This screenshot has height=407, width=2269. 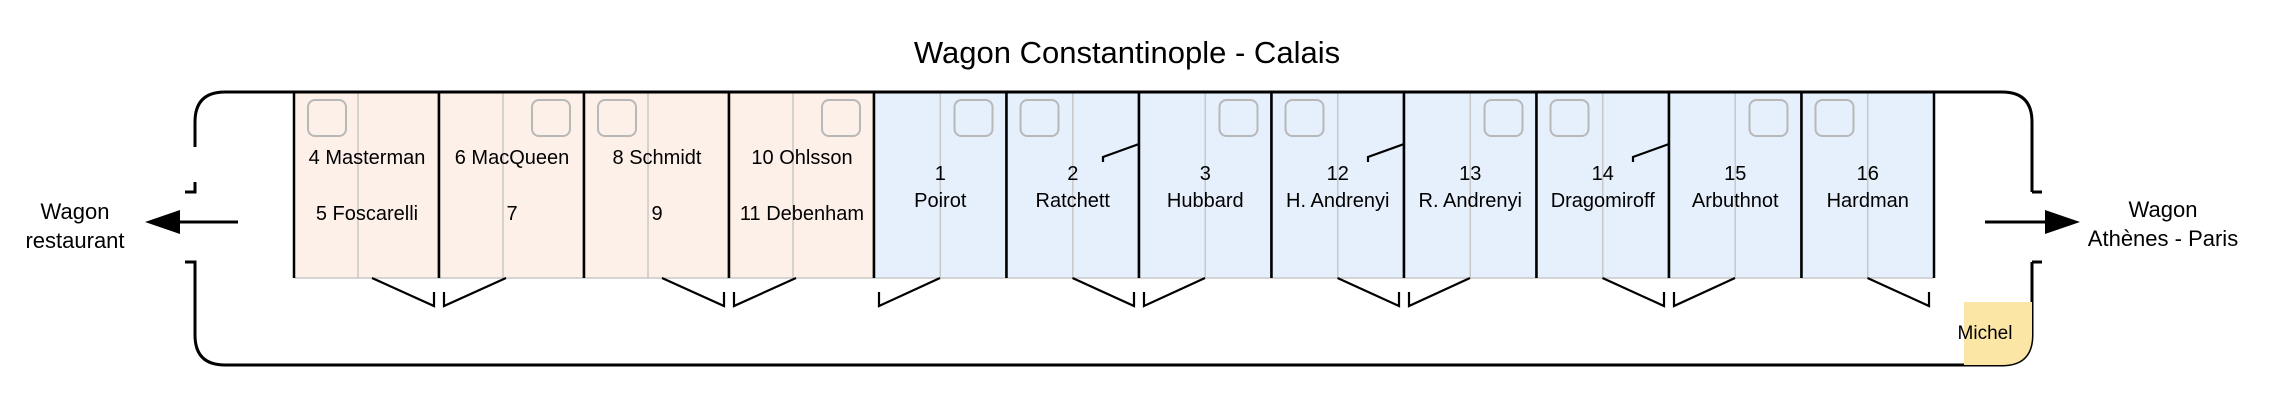 I want to click on cabin-second-class: 6 MacQueen 7, so click(x=511, y=200).